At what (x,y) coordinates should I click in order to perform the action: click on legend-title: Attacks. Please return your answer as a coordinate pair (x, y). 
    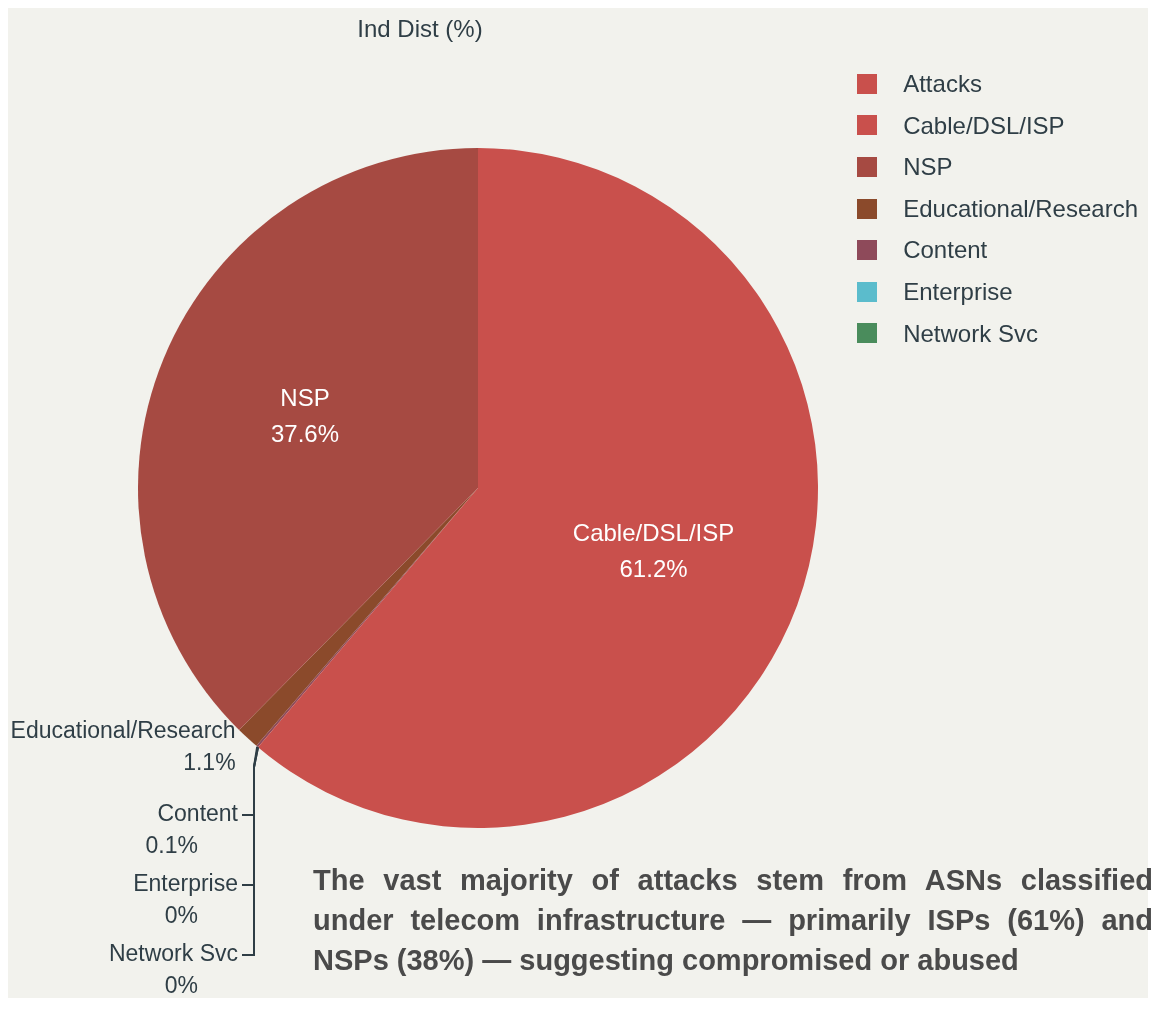
    Looking at the image, I should click on (942, 84).